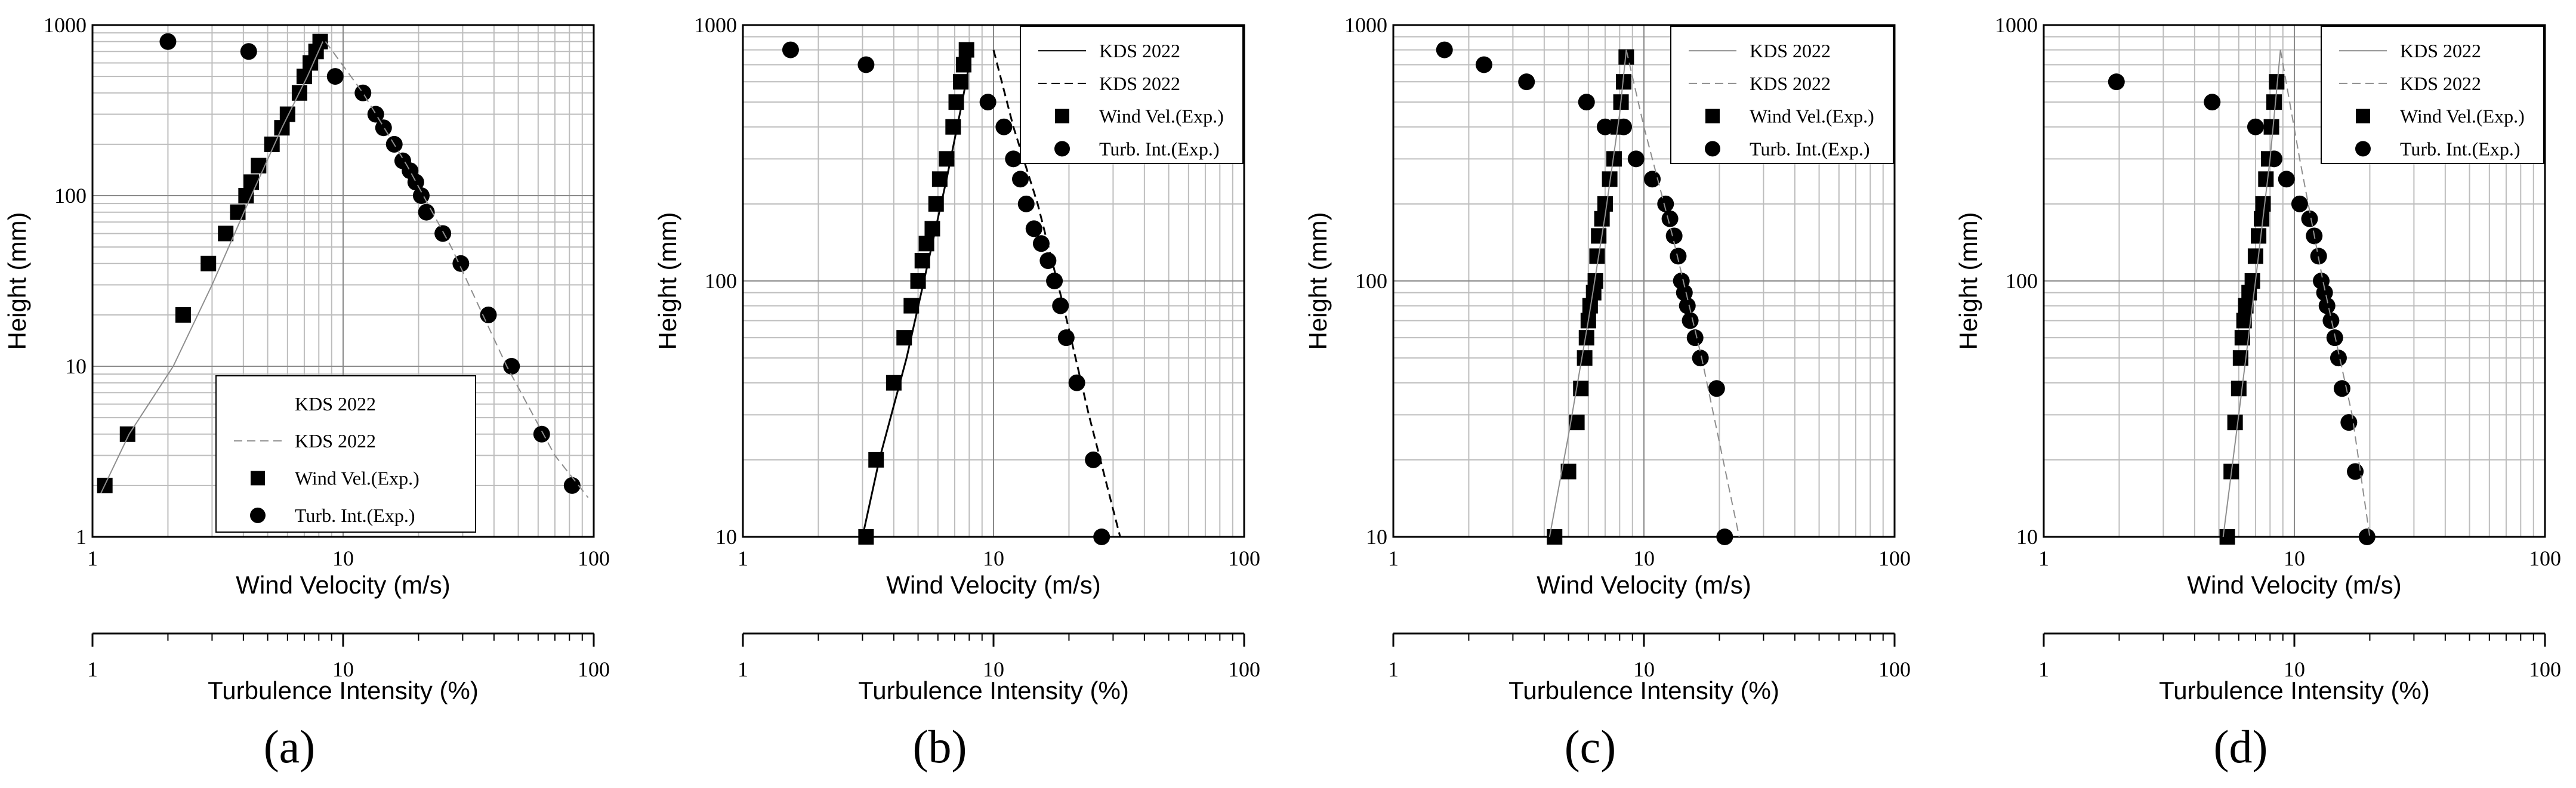 Image resolution: width=2576 pixels, height=788 pixels. I want to click on y-tick-label: 1, so click(81, 537).